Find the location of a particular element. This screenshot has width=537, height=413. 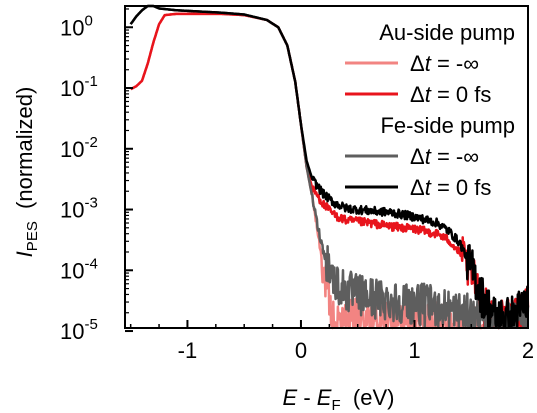

x-axis-label-unit: (eV) is located at coordinates (374, 397).